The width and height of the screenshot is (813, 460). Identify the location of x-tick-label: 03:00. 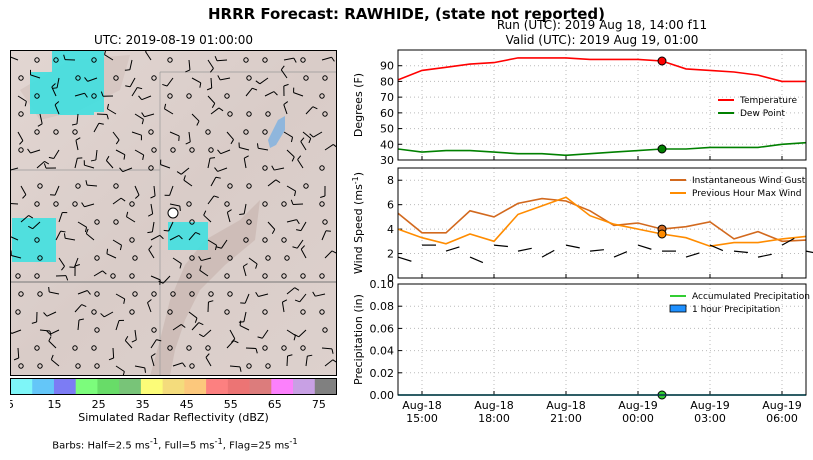
(710, 418).